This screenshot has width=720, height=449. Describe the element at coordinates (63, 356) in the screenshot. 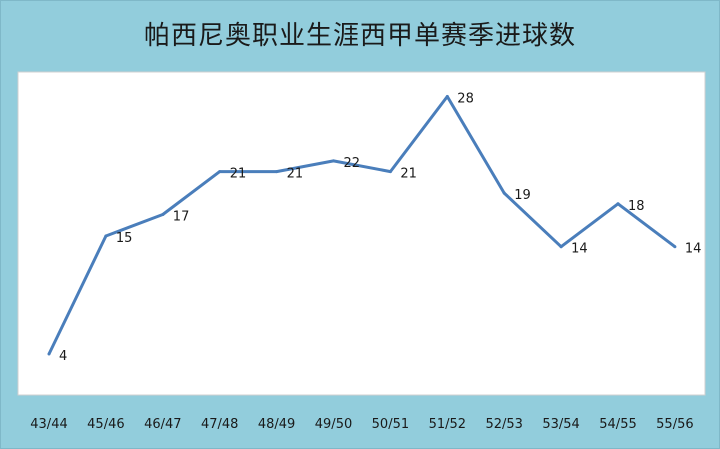

I see `data-label: 4` at that location.